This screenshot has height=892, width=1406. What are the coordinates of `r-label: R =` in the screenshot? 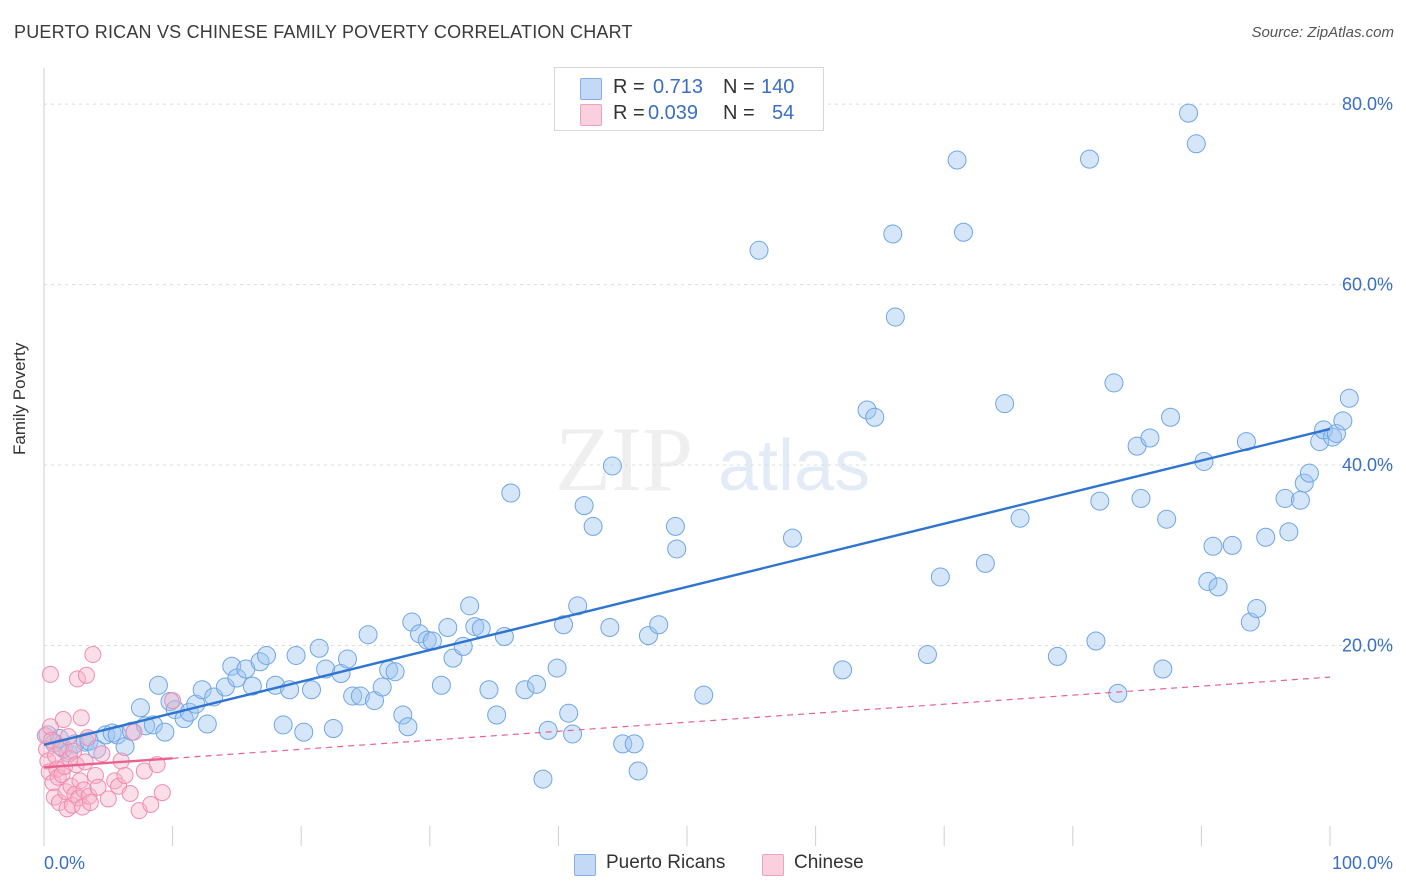 It's located at (629, 87).